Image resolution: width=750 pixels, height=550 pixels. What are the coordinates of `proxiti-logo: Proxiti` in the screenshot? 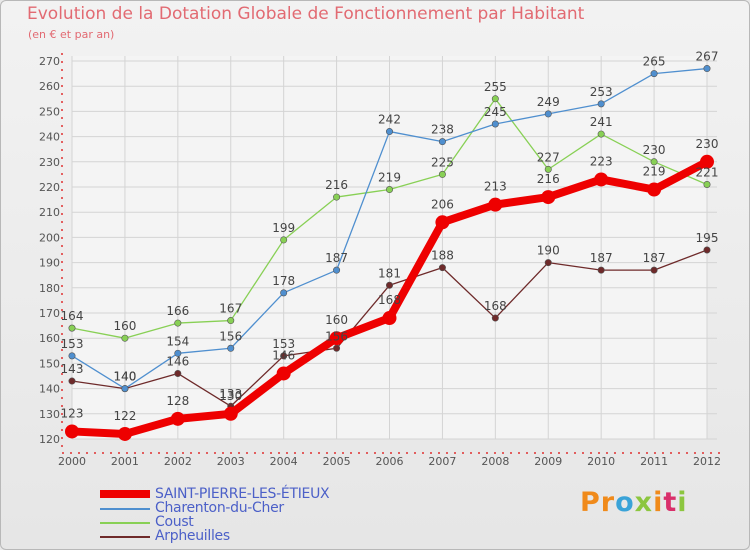 It's located at (634, 502).